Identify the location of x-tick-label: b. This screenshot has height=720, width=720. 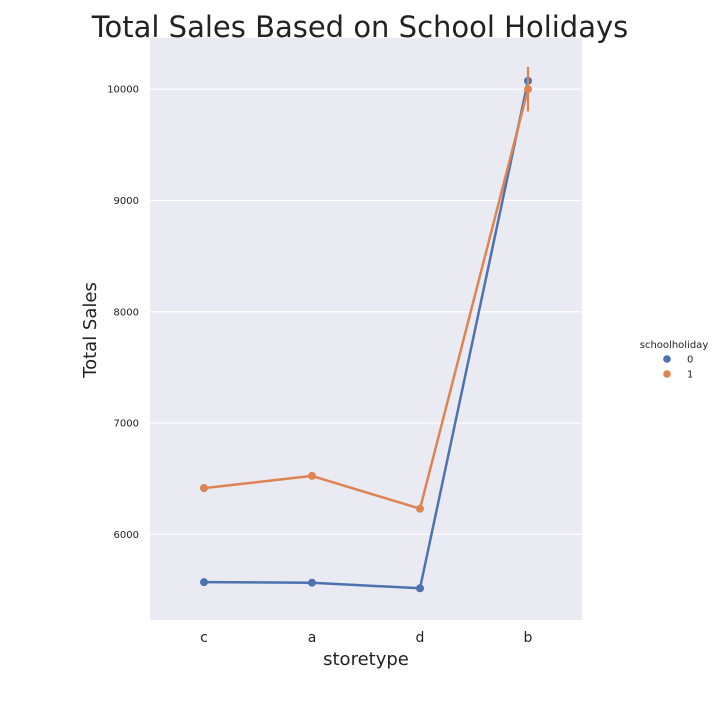
(528, 638).